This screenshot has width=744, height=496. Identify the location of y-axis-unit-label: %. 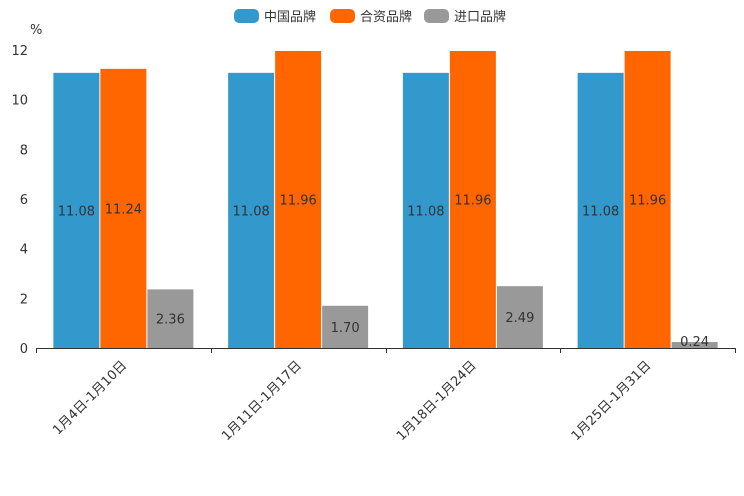
(36, 30).